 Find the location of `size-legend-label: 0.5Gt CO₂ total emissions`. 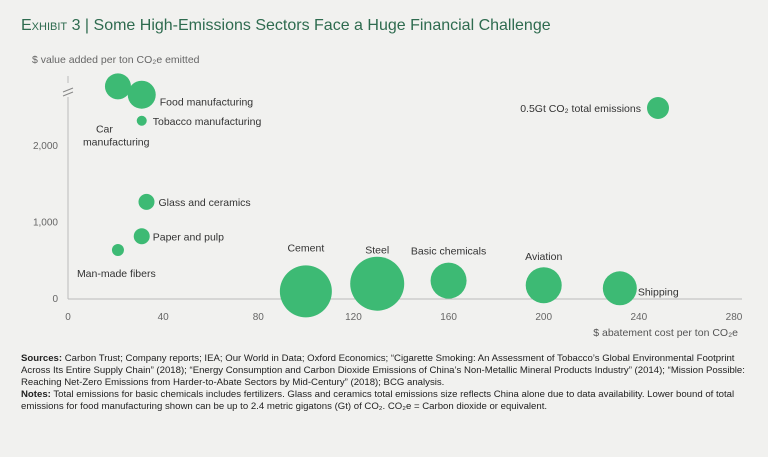

size-legend-label: 0.5Gt CO₂ total emissions is located at coordinates (580, 109).